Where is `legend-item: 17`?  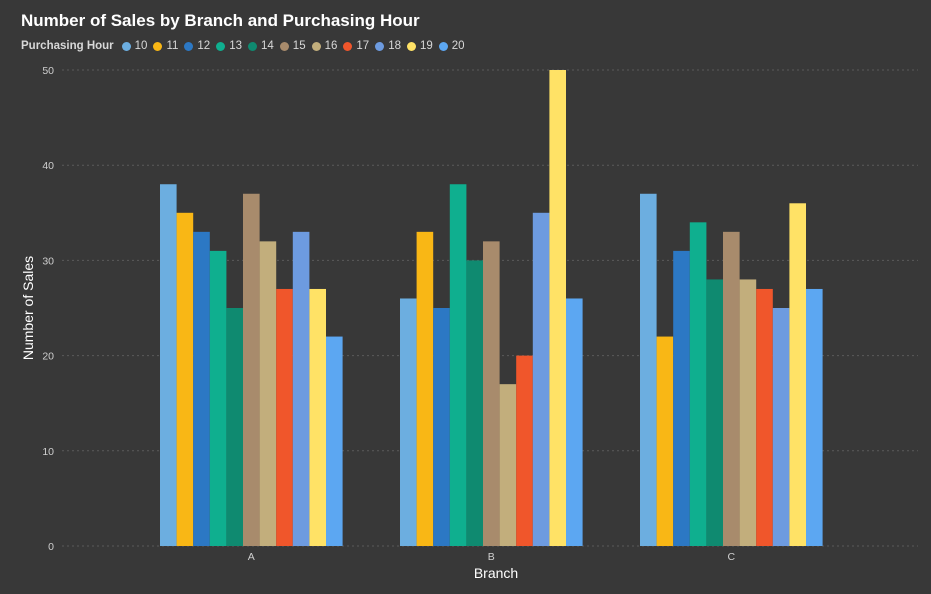 legend-item: 17 is located at coordinates (356, 46).